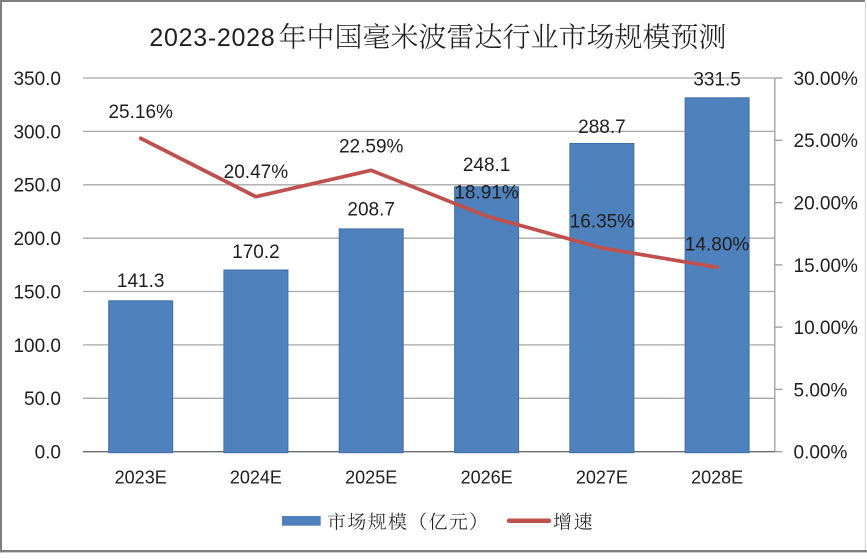 This screenshot has height=559, width=867. I want to click on svg-text: 2027E, so click(602, 478).